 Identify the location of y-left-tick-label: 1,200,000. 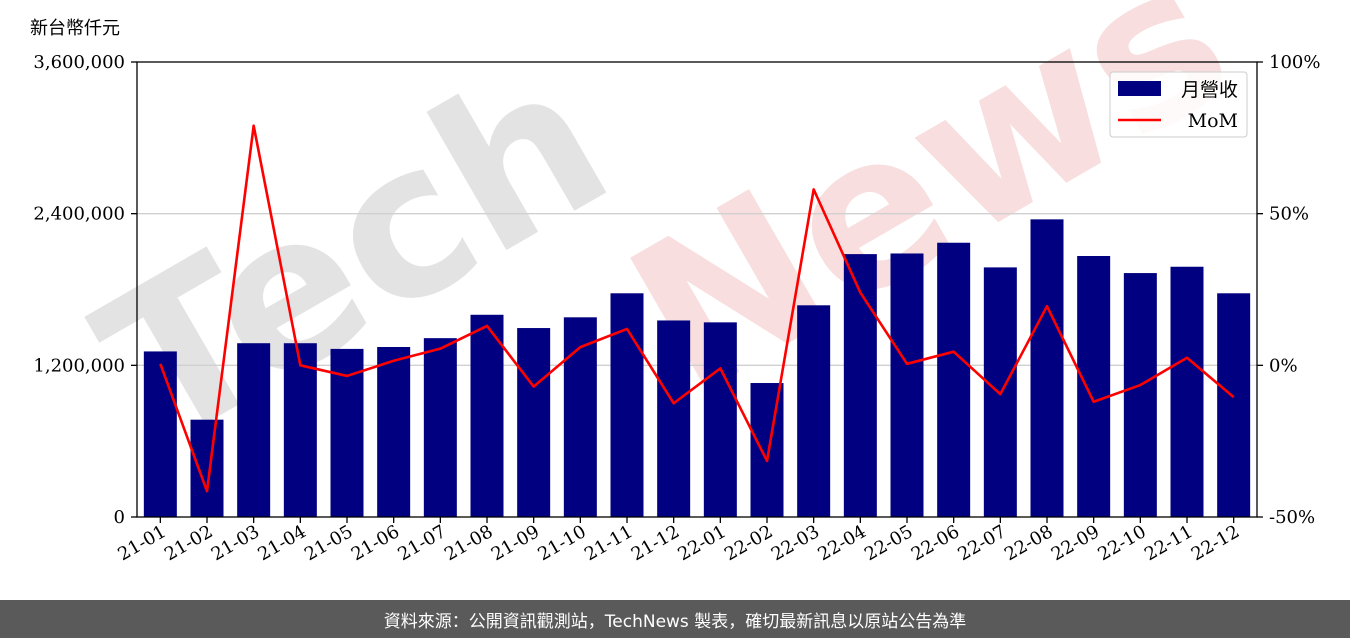
(79, 365).